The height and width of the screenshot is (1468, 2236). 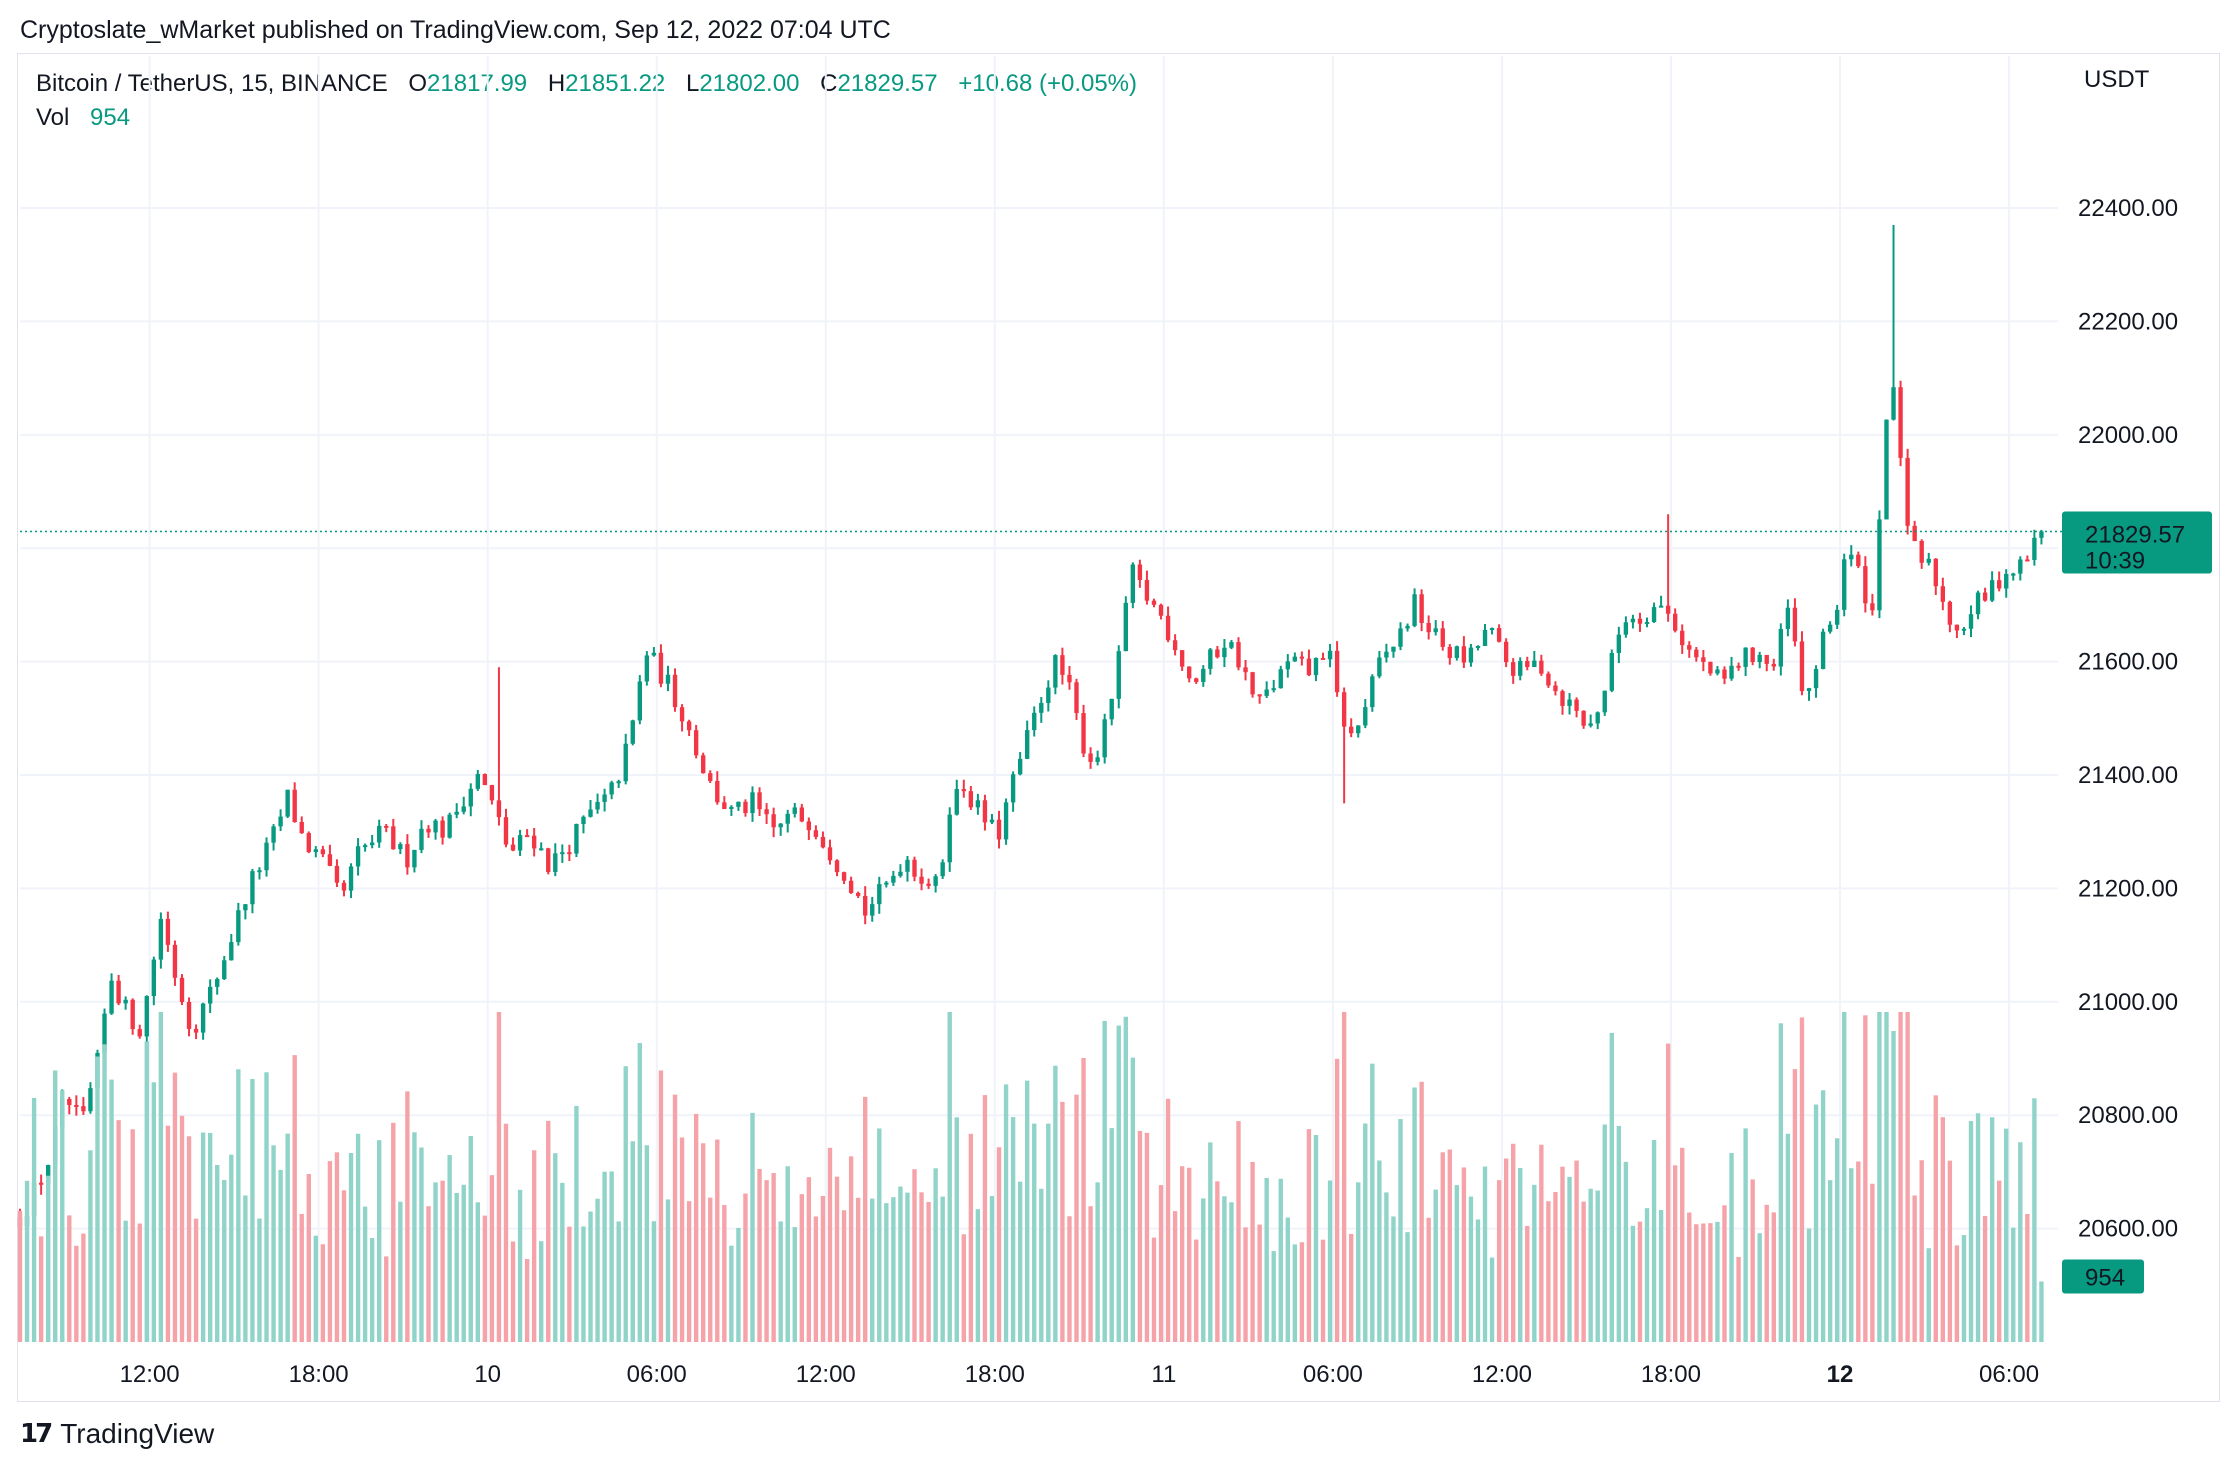 I want to click on brand-name: TradingView, so click(x=137, y=1433).